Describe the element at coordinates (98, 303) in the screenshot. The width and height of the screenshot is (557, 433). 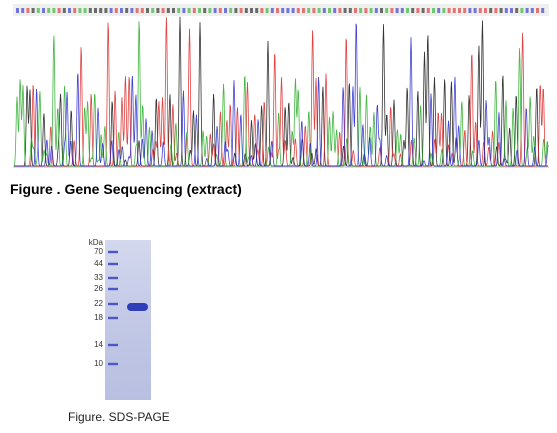
I see `marker-label: 22` at that location.